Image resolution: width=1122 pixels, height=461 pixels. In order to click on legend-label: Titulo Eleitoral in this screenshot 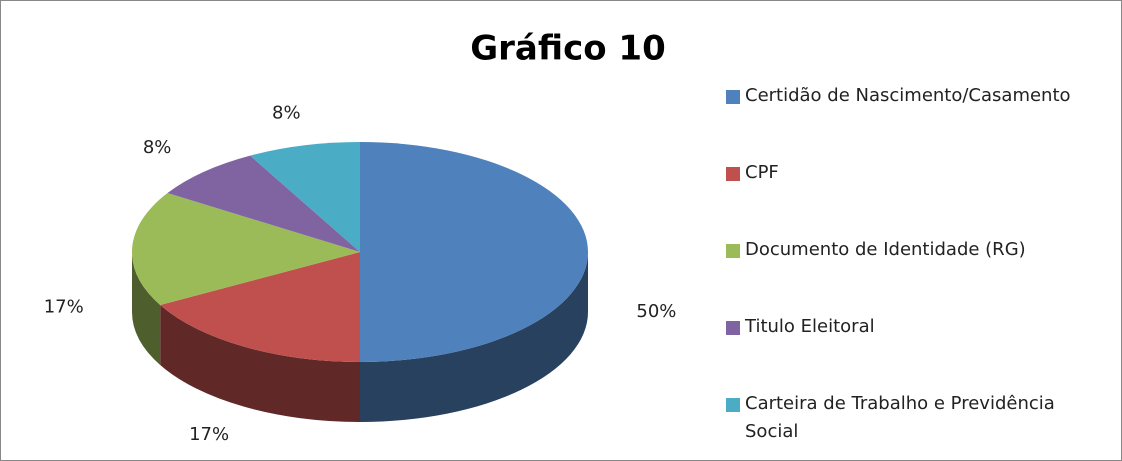, I will do `click(810, 326)`.